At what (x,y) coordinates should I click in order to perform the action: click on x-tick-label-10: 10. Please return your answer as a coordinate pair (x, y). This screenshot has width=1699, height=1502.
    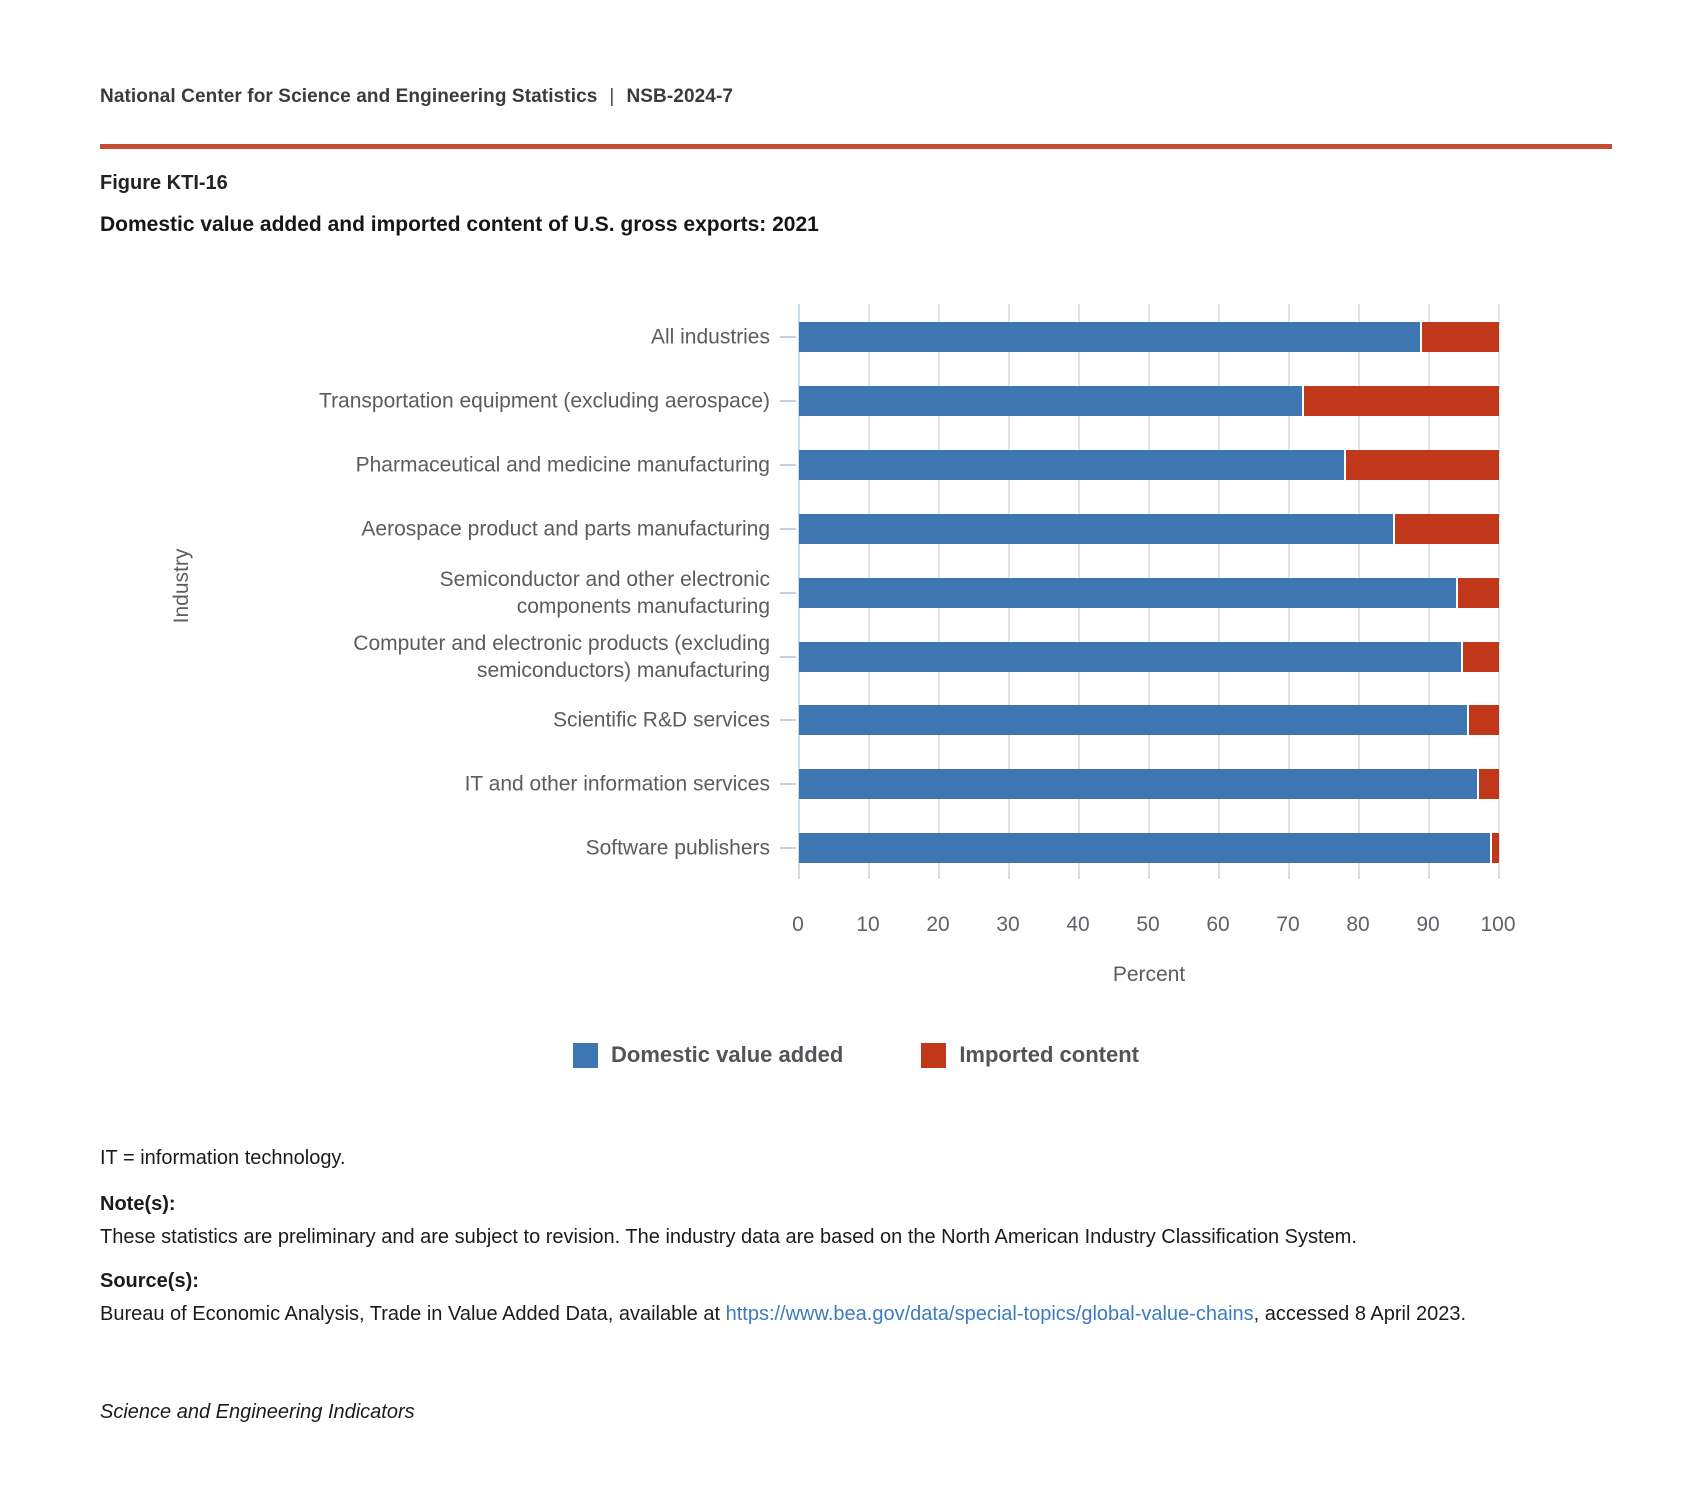
    Looking at the image, I should click on (868, 924).